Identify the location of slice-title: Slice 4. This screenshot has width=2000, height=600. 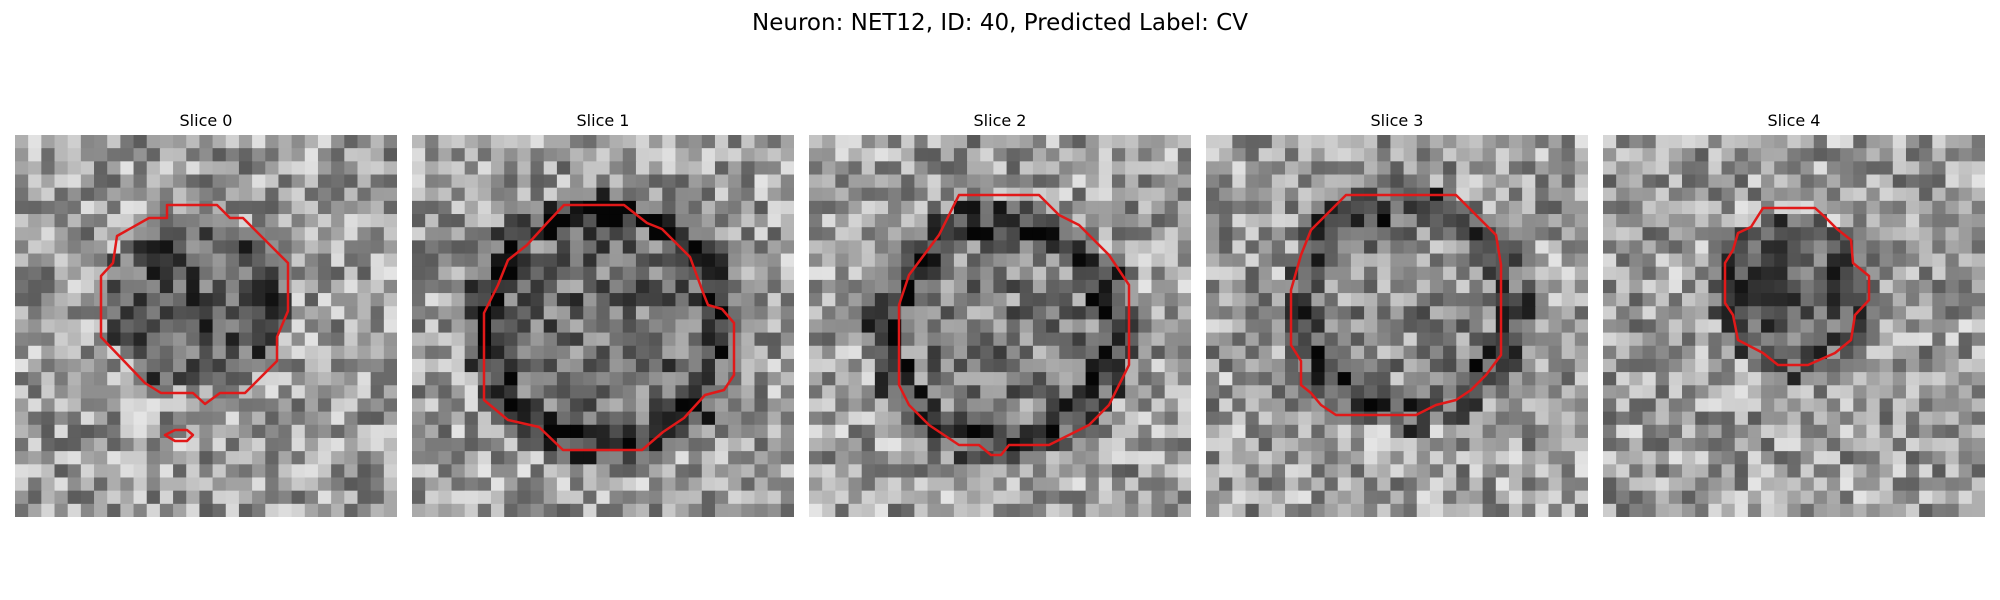
(1794, 120).